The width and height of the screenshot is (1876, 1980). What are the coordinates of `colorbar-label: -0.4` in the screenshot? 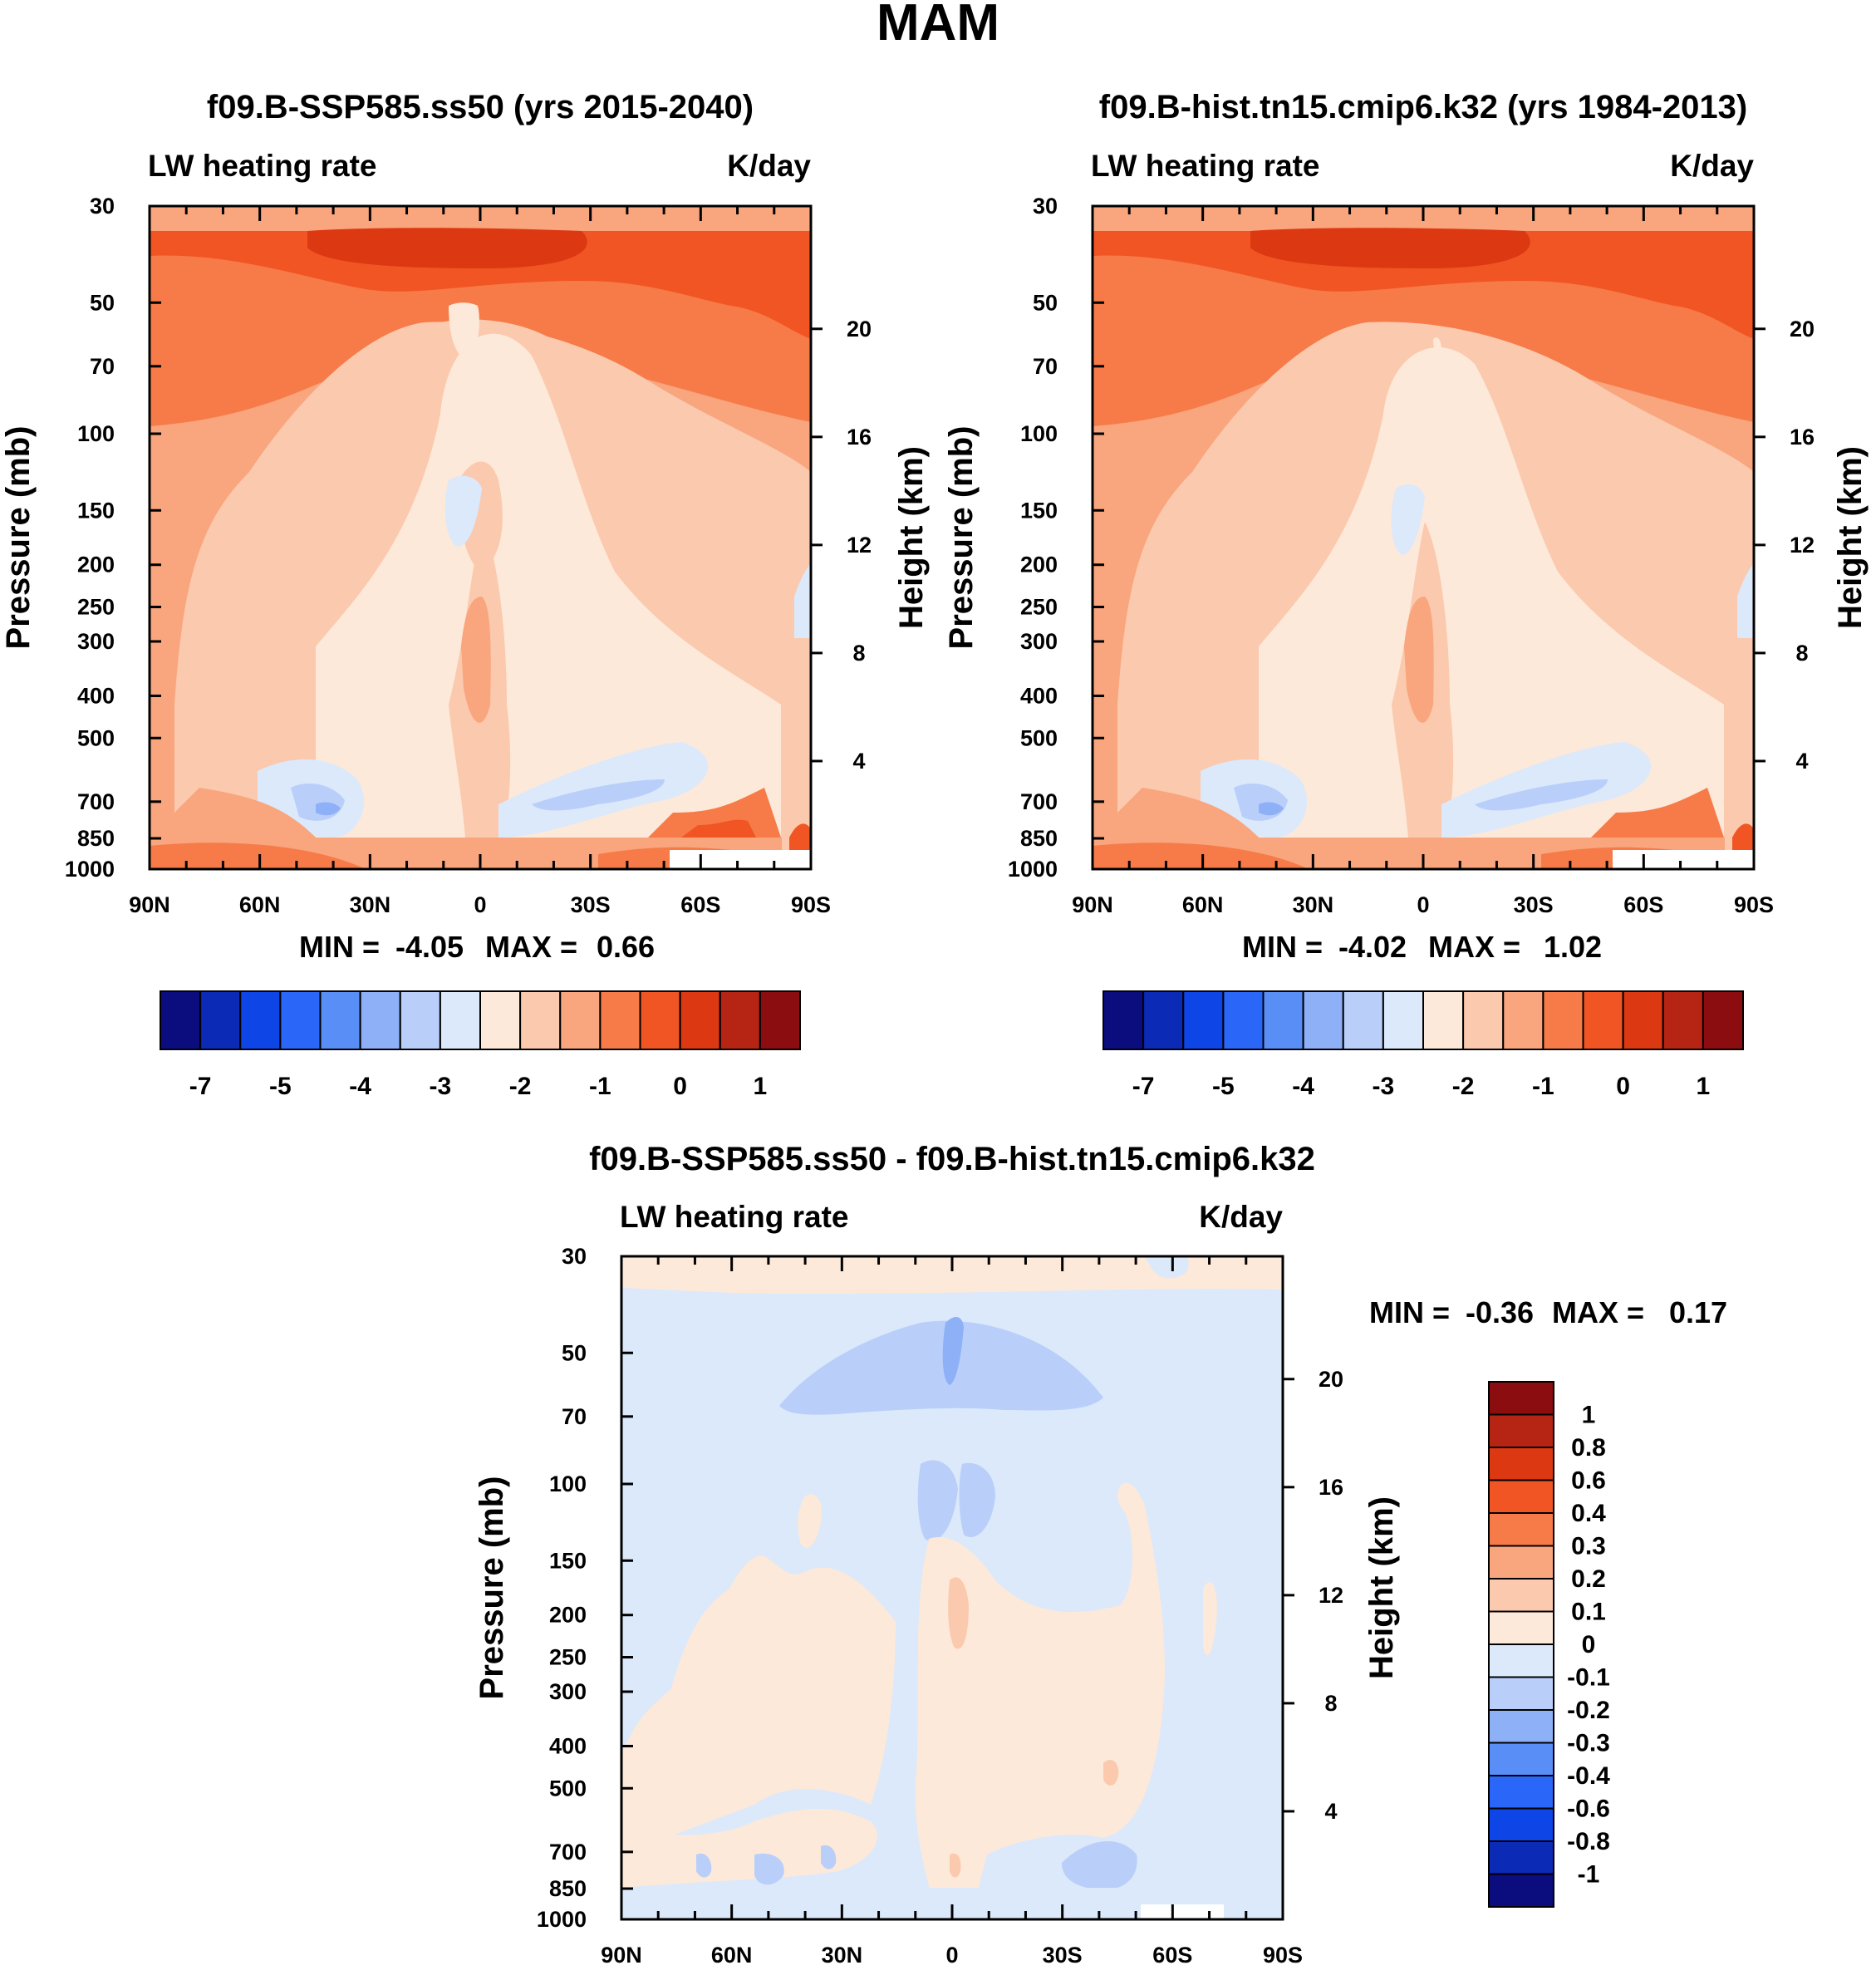 It's located at (1588, 1776).